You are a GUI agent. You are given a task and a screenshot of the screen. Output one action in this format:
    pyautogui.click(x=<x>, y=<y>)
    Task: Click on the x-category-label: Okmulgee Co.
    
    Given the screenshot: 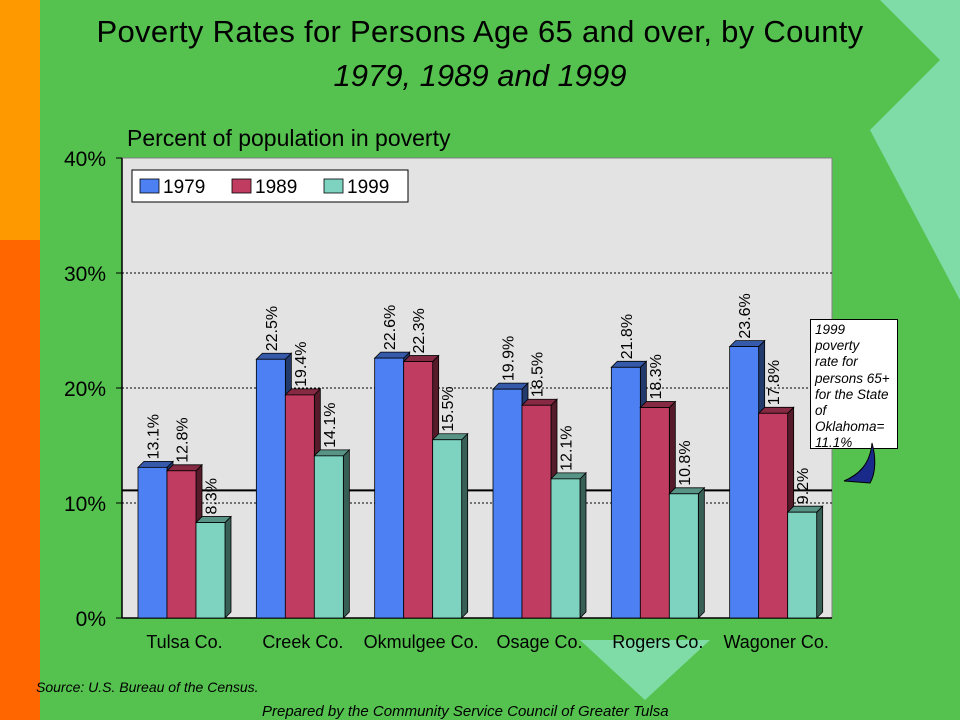 What is the action you would take?
    pyautogui.click(x=421, y=642)
    